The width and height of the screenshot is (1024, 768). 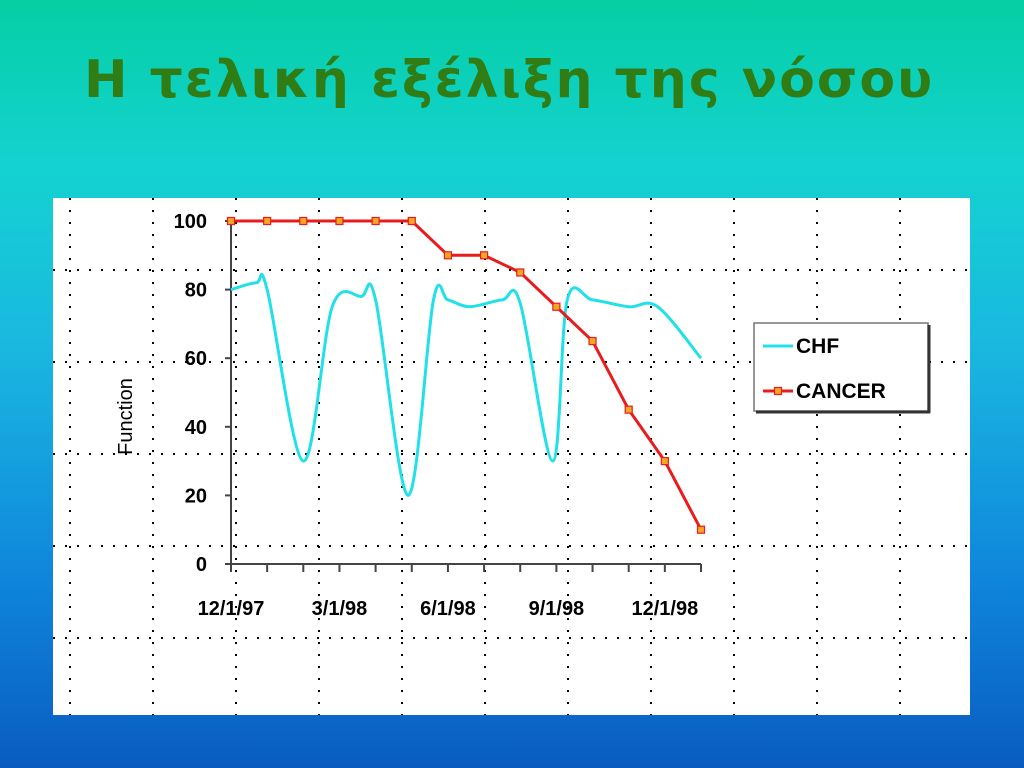 I want to click on y-axis-label: Function, so click(x=126, y=416).